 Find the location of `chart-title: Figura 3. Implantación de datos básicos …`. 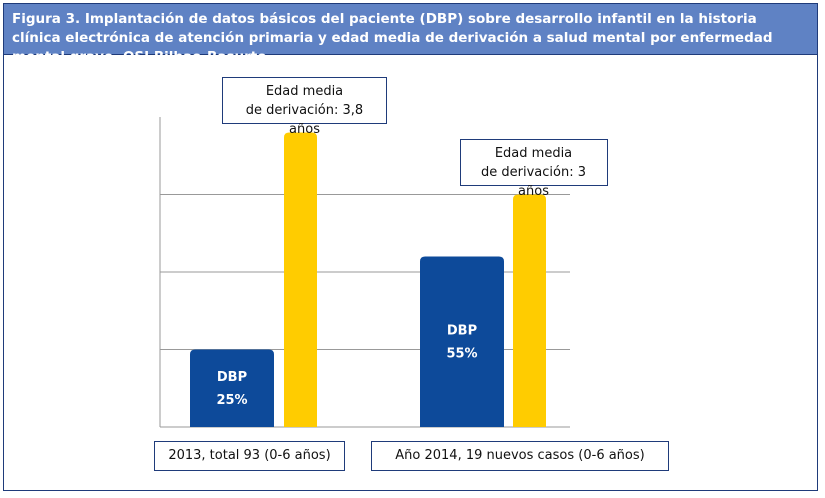

chart-title: Figura 3. Implantación de datos básicos … is located at coordinates (410, 34).